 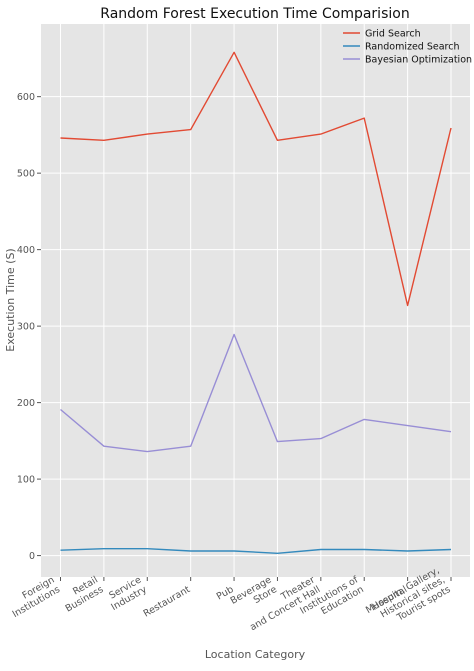 I want to click on x-tick-label: ServiceIndustry, so click(x=126, y=593).